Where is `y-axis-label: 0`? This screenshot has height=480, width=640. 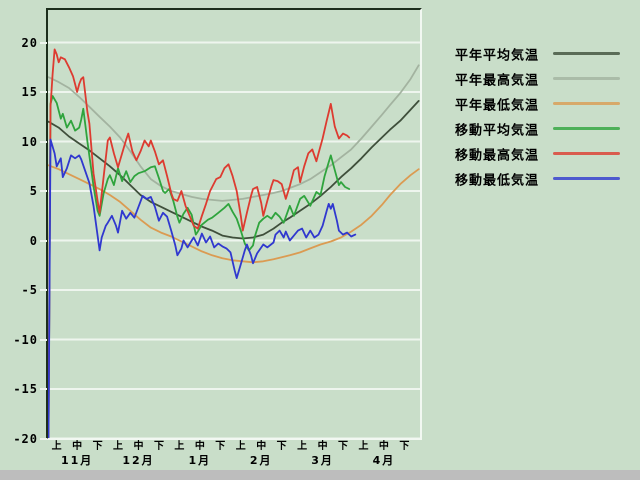
y-axis-label: 0 is located at coordinates (33, 240).